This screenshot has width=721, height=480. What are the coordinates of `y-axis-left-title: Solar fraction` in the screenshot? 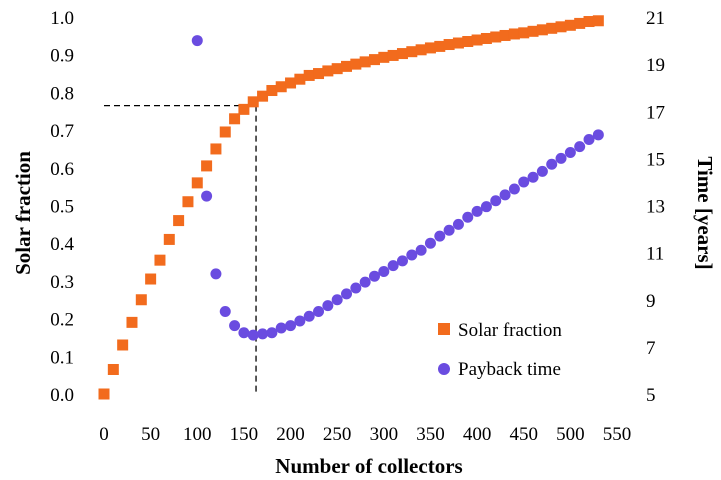 It's located at (23, 213).